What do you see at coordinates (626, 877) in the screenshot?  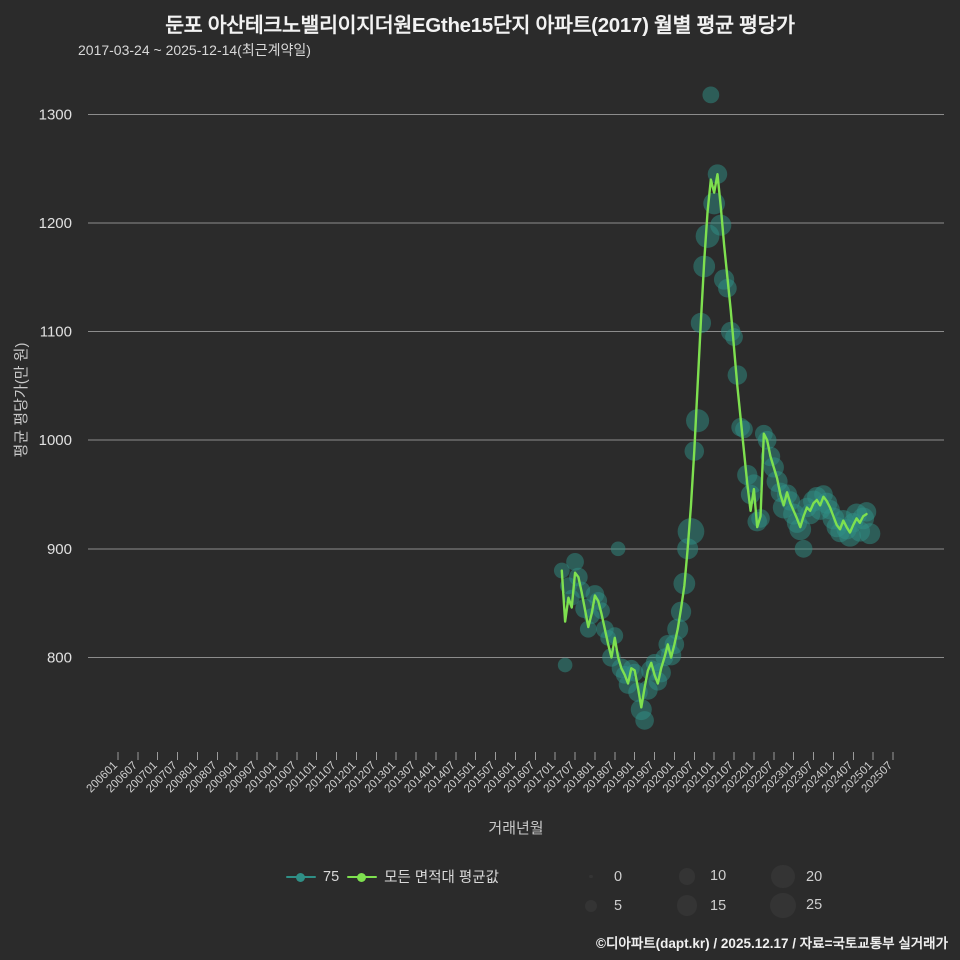 I see `legend-size-item: 0` at bounding box center [626, 877].